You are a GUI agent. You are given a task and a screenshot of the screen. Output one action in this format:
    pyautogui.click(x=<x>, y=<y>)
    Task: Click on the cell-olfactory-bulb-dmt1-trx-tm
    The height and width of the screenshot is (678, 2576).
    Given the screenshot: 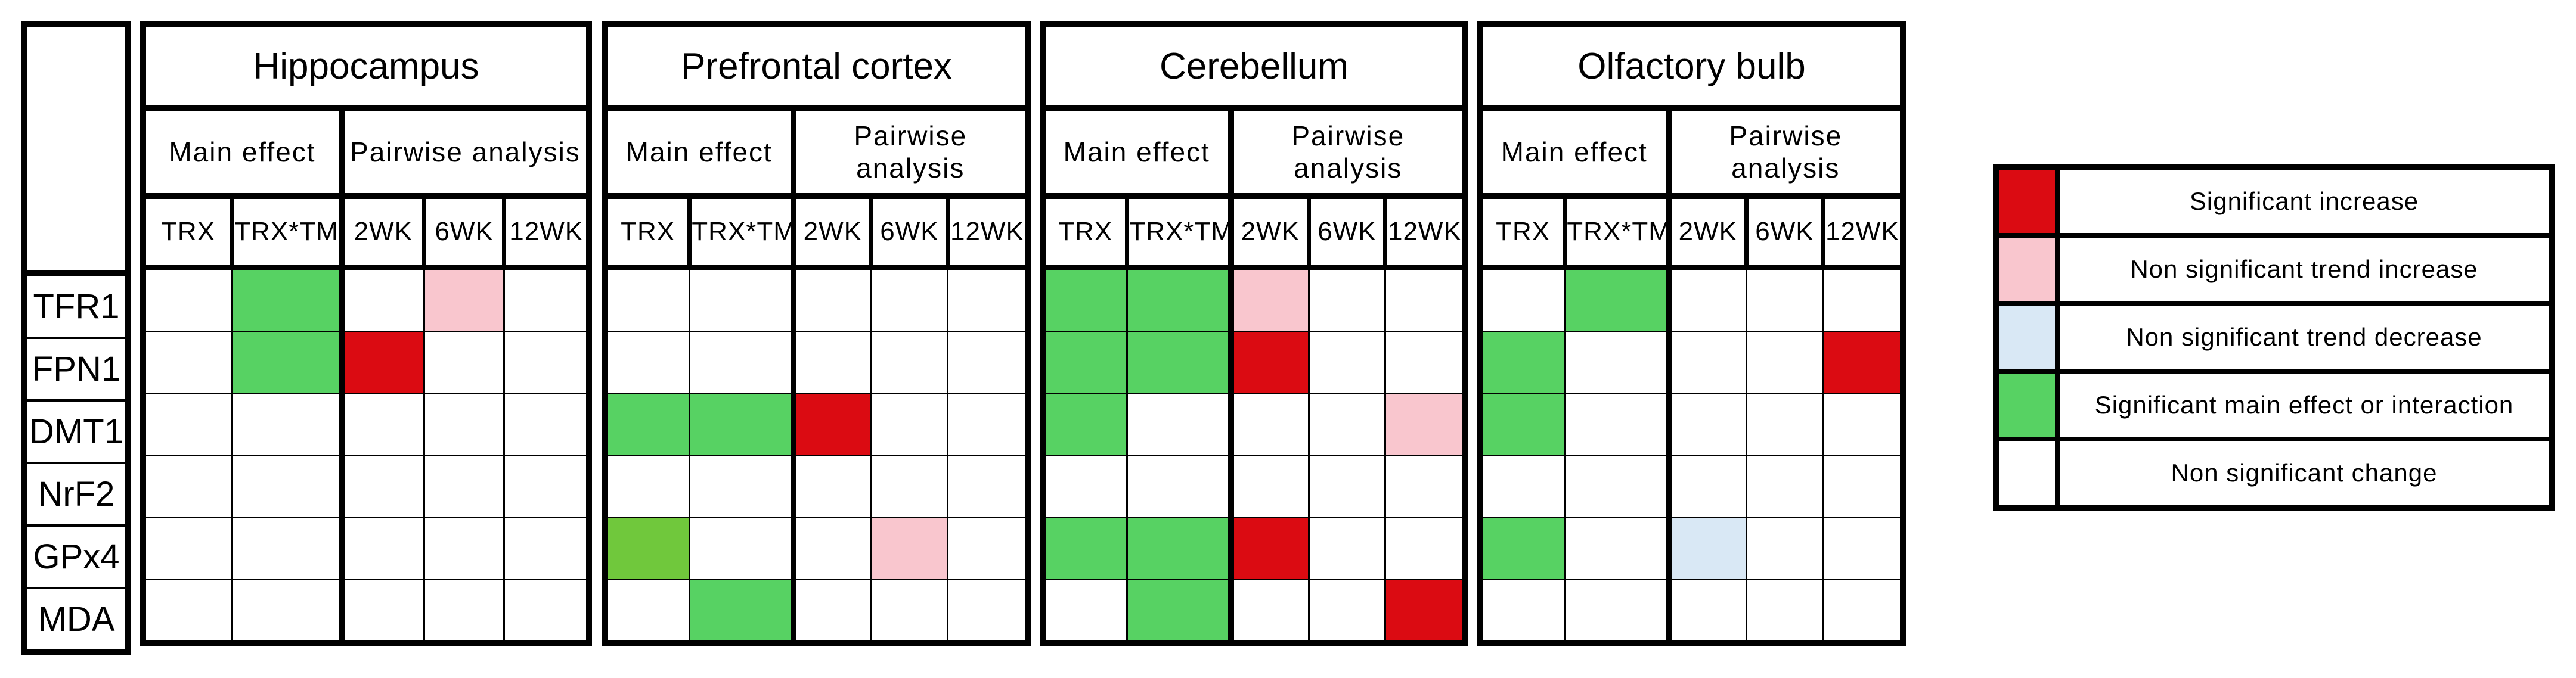 What is the action you would take?
    pyautogui.click(x=1616, y=424)
    